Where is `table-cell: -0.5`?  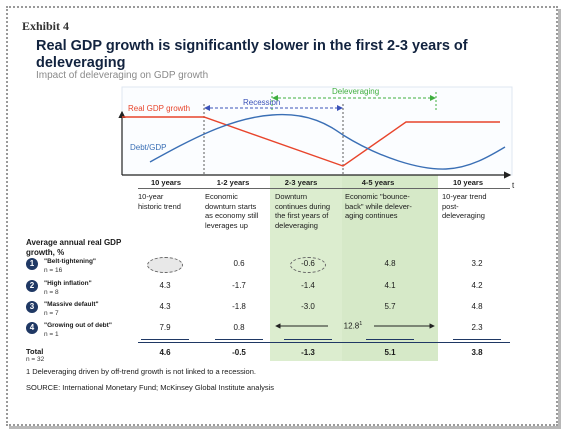
table-cell: -0.5 is located at coordinates (239, 352).